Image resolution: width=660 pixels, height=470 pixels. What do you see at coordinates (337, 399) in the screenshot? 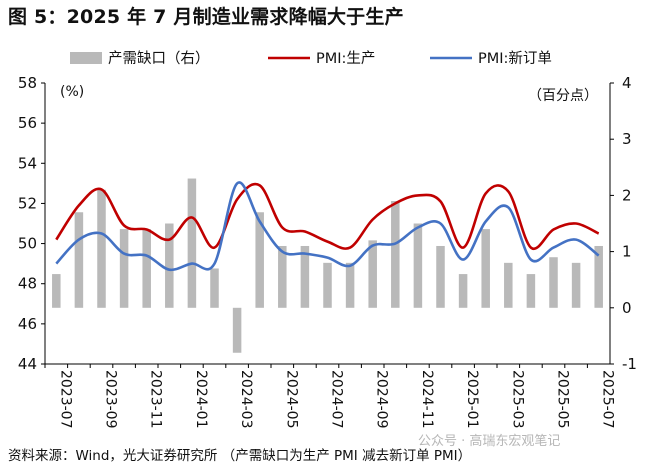
I see `x-tick-label: 2024-07` at bounding box center [337, 399].